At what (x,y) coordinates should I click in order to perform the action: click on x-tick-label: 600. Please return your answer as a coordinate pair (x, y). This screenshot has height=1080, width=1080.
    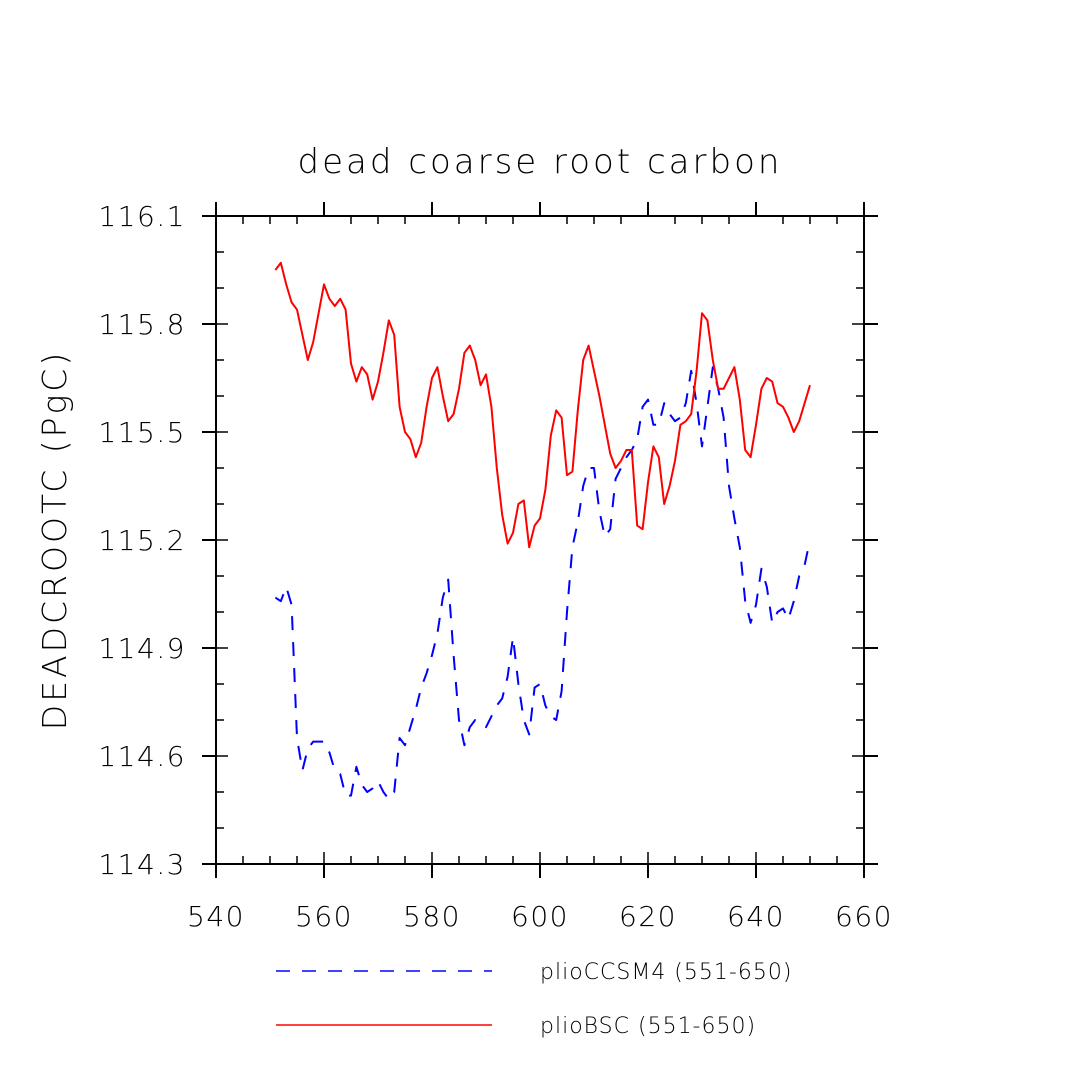
    Looking at the image, I should click on (540, 916).